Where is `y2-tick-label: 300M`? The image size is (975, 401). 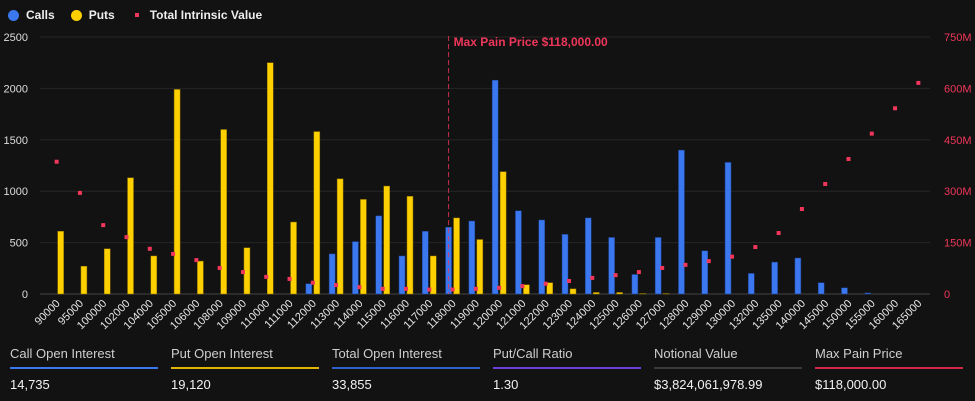 y2-tick-label: 300M is located at coordinates (958, 192).